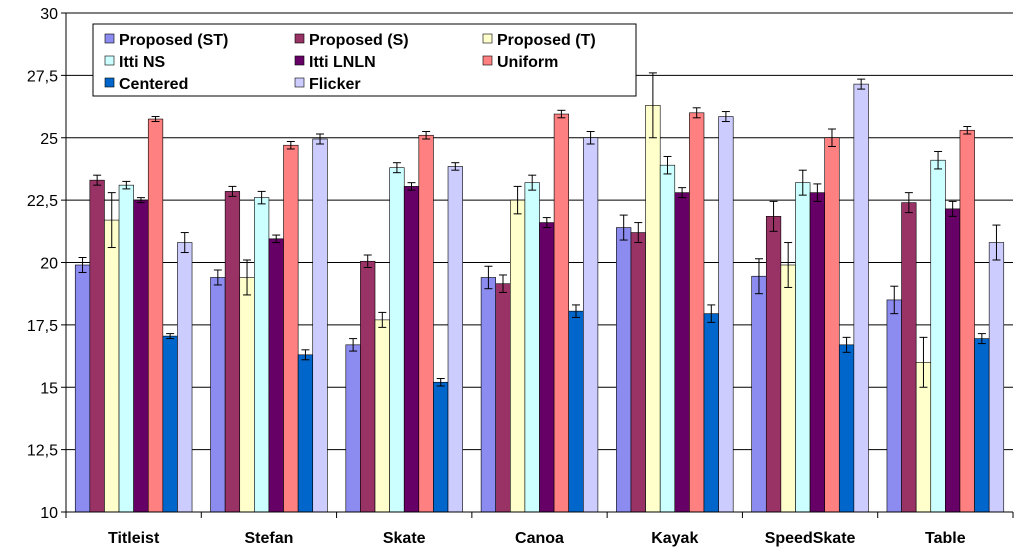 The height and width of the screenshot is (554, 1021). I want to click on y-tick-label: 27,5, so click(42, 76).